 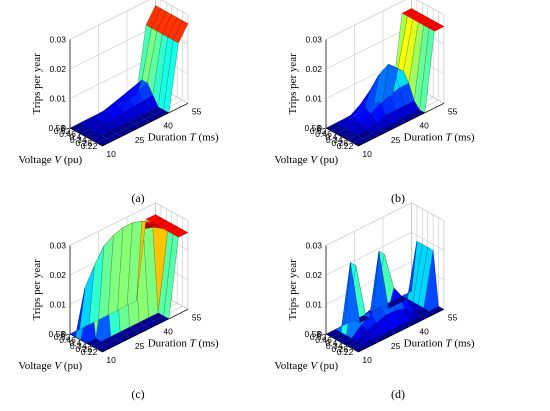 I want to click on subplot-caption: (c), so click(x=137, y=394).